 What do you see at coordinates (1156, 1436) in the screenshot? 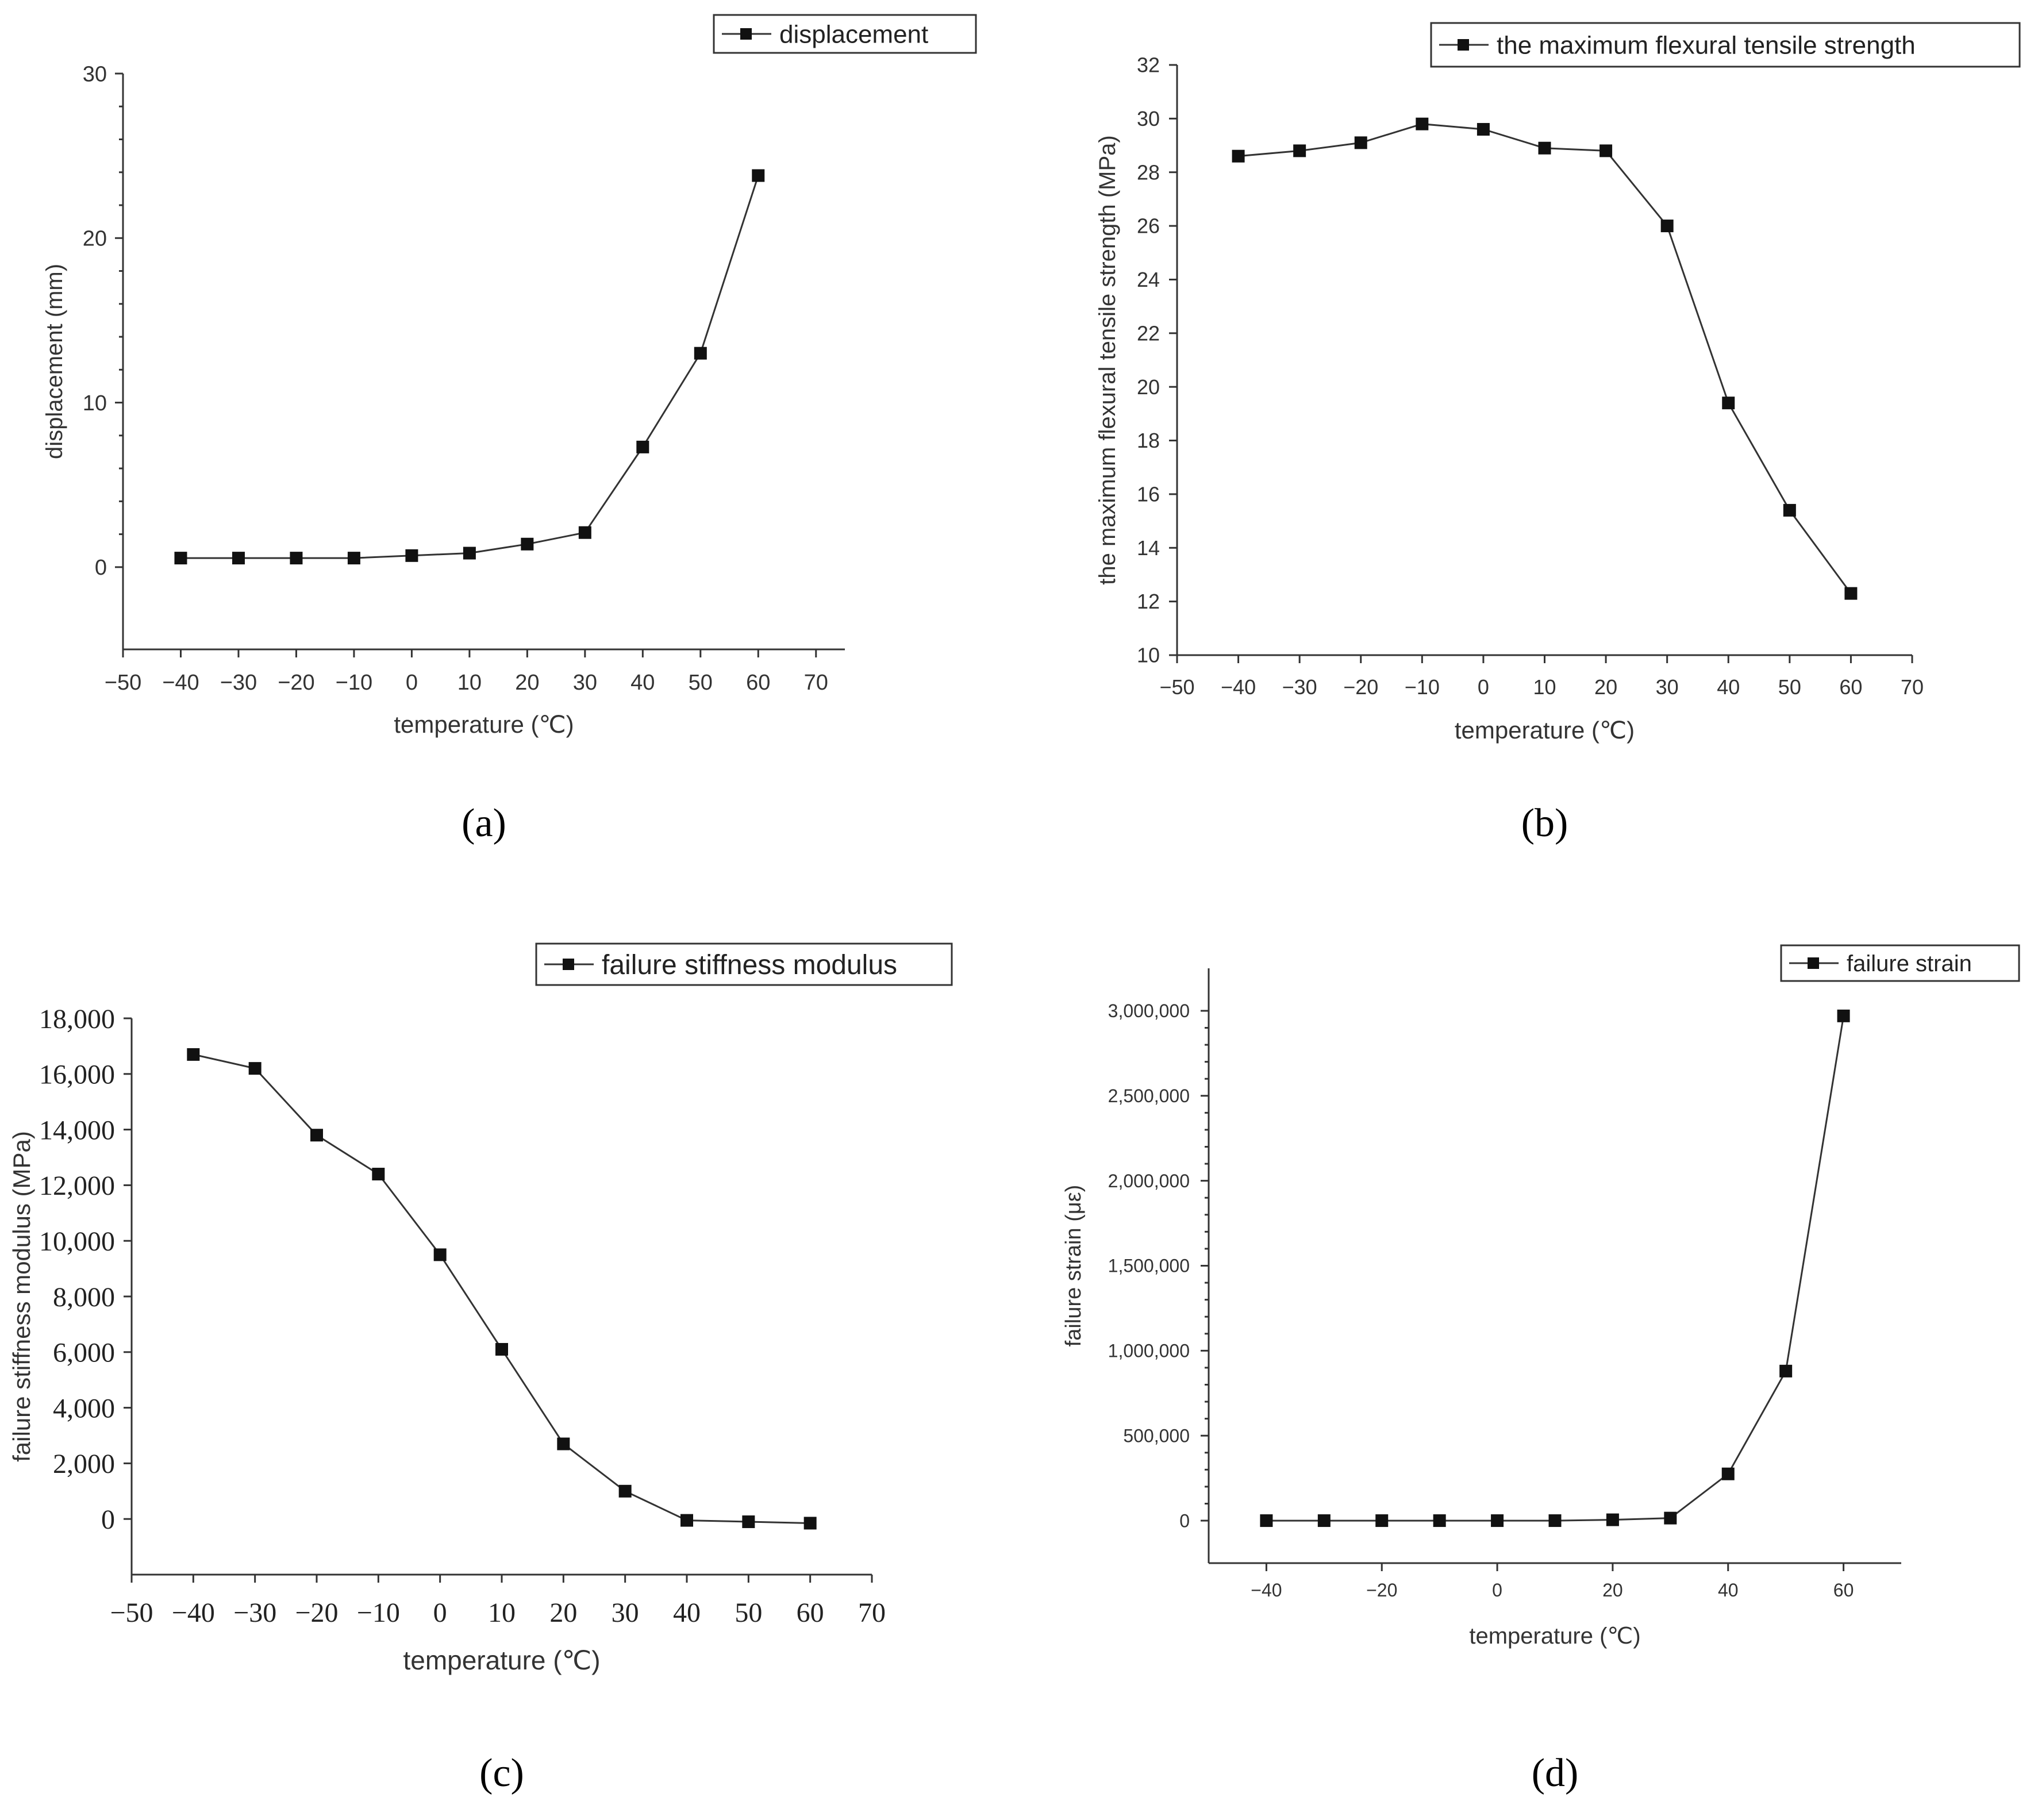
I see `y-tick-label: 500,000` at bounding box center [1156, 1436].